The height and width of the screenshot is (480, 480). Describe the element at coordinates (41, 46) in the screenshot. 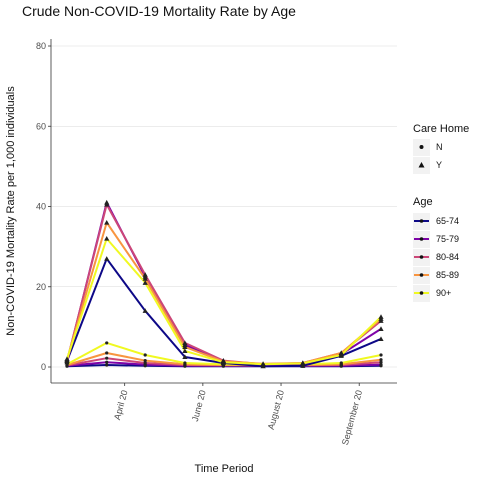

I see `y-tick-label: 80` at that location.